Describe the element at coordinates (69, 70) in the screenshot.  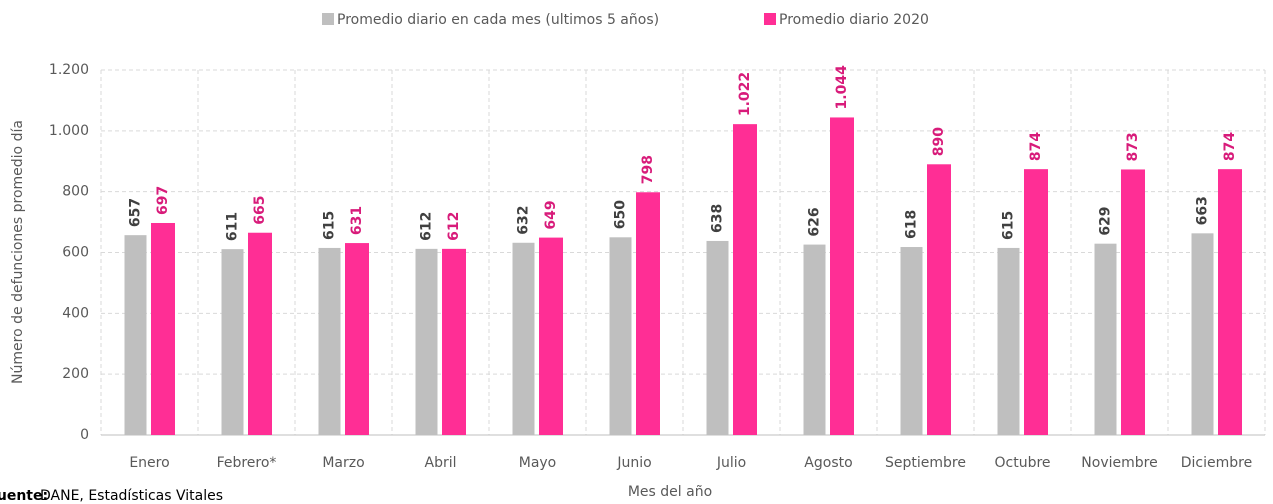
I see `y-tick-label: 1.200` at that location.